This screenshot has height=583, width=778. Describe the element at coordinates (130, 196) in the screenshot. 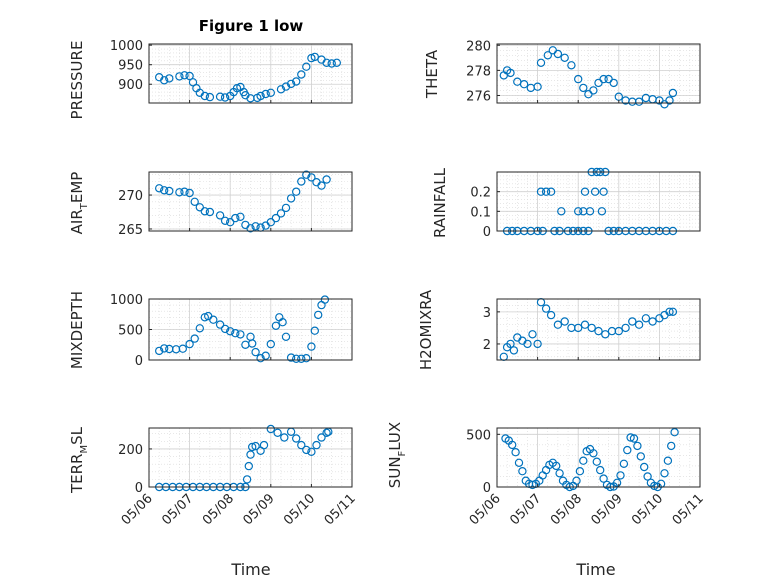

I see `y-tick-label: 270` at that location.